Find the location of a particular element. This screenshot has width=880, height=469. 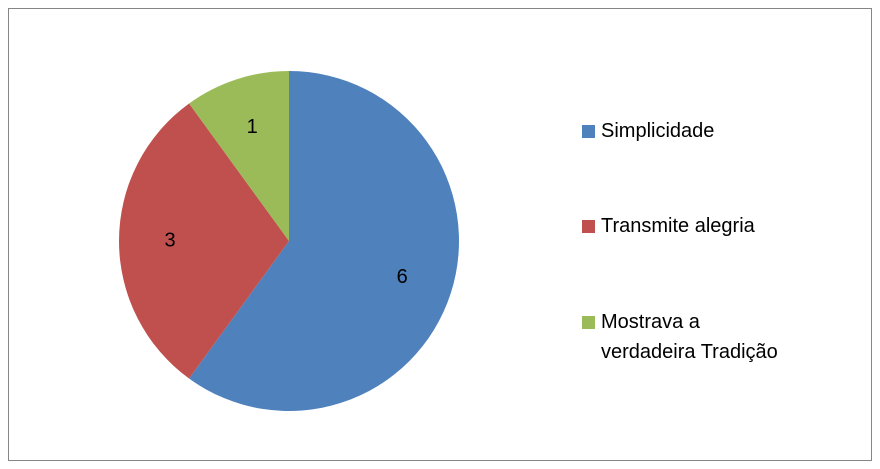

data-label: 3 is located at coordinates (169, 240).